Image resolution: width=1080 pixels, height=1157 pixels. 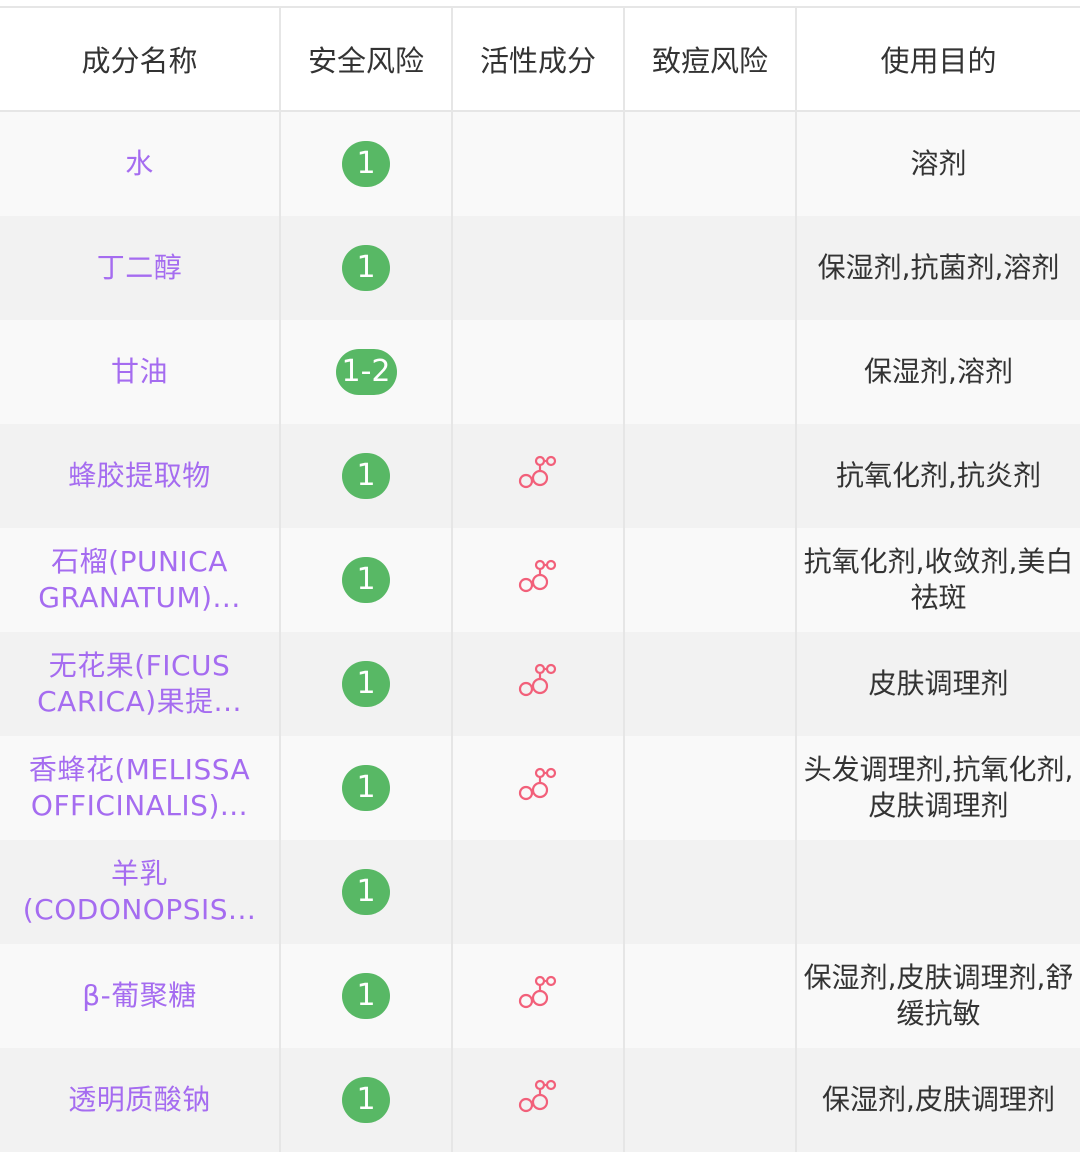 What do you see at coordinates (938, 163) in the screenshot?
I see `purpose-cell: 溶剂` at bounding box center [938, 163].